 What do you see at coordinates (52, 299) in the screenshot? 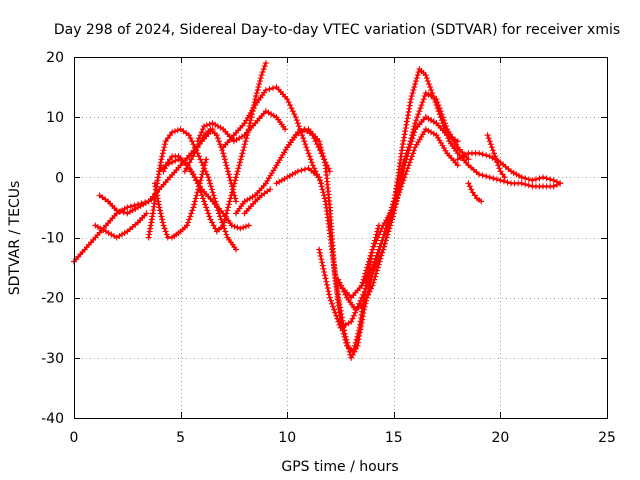
I see `y-tick-label: -20` at bounding box center [52, 299].